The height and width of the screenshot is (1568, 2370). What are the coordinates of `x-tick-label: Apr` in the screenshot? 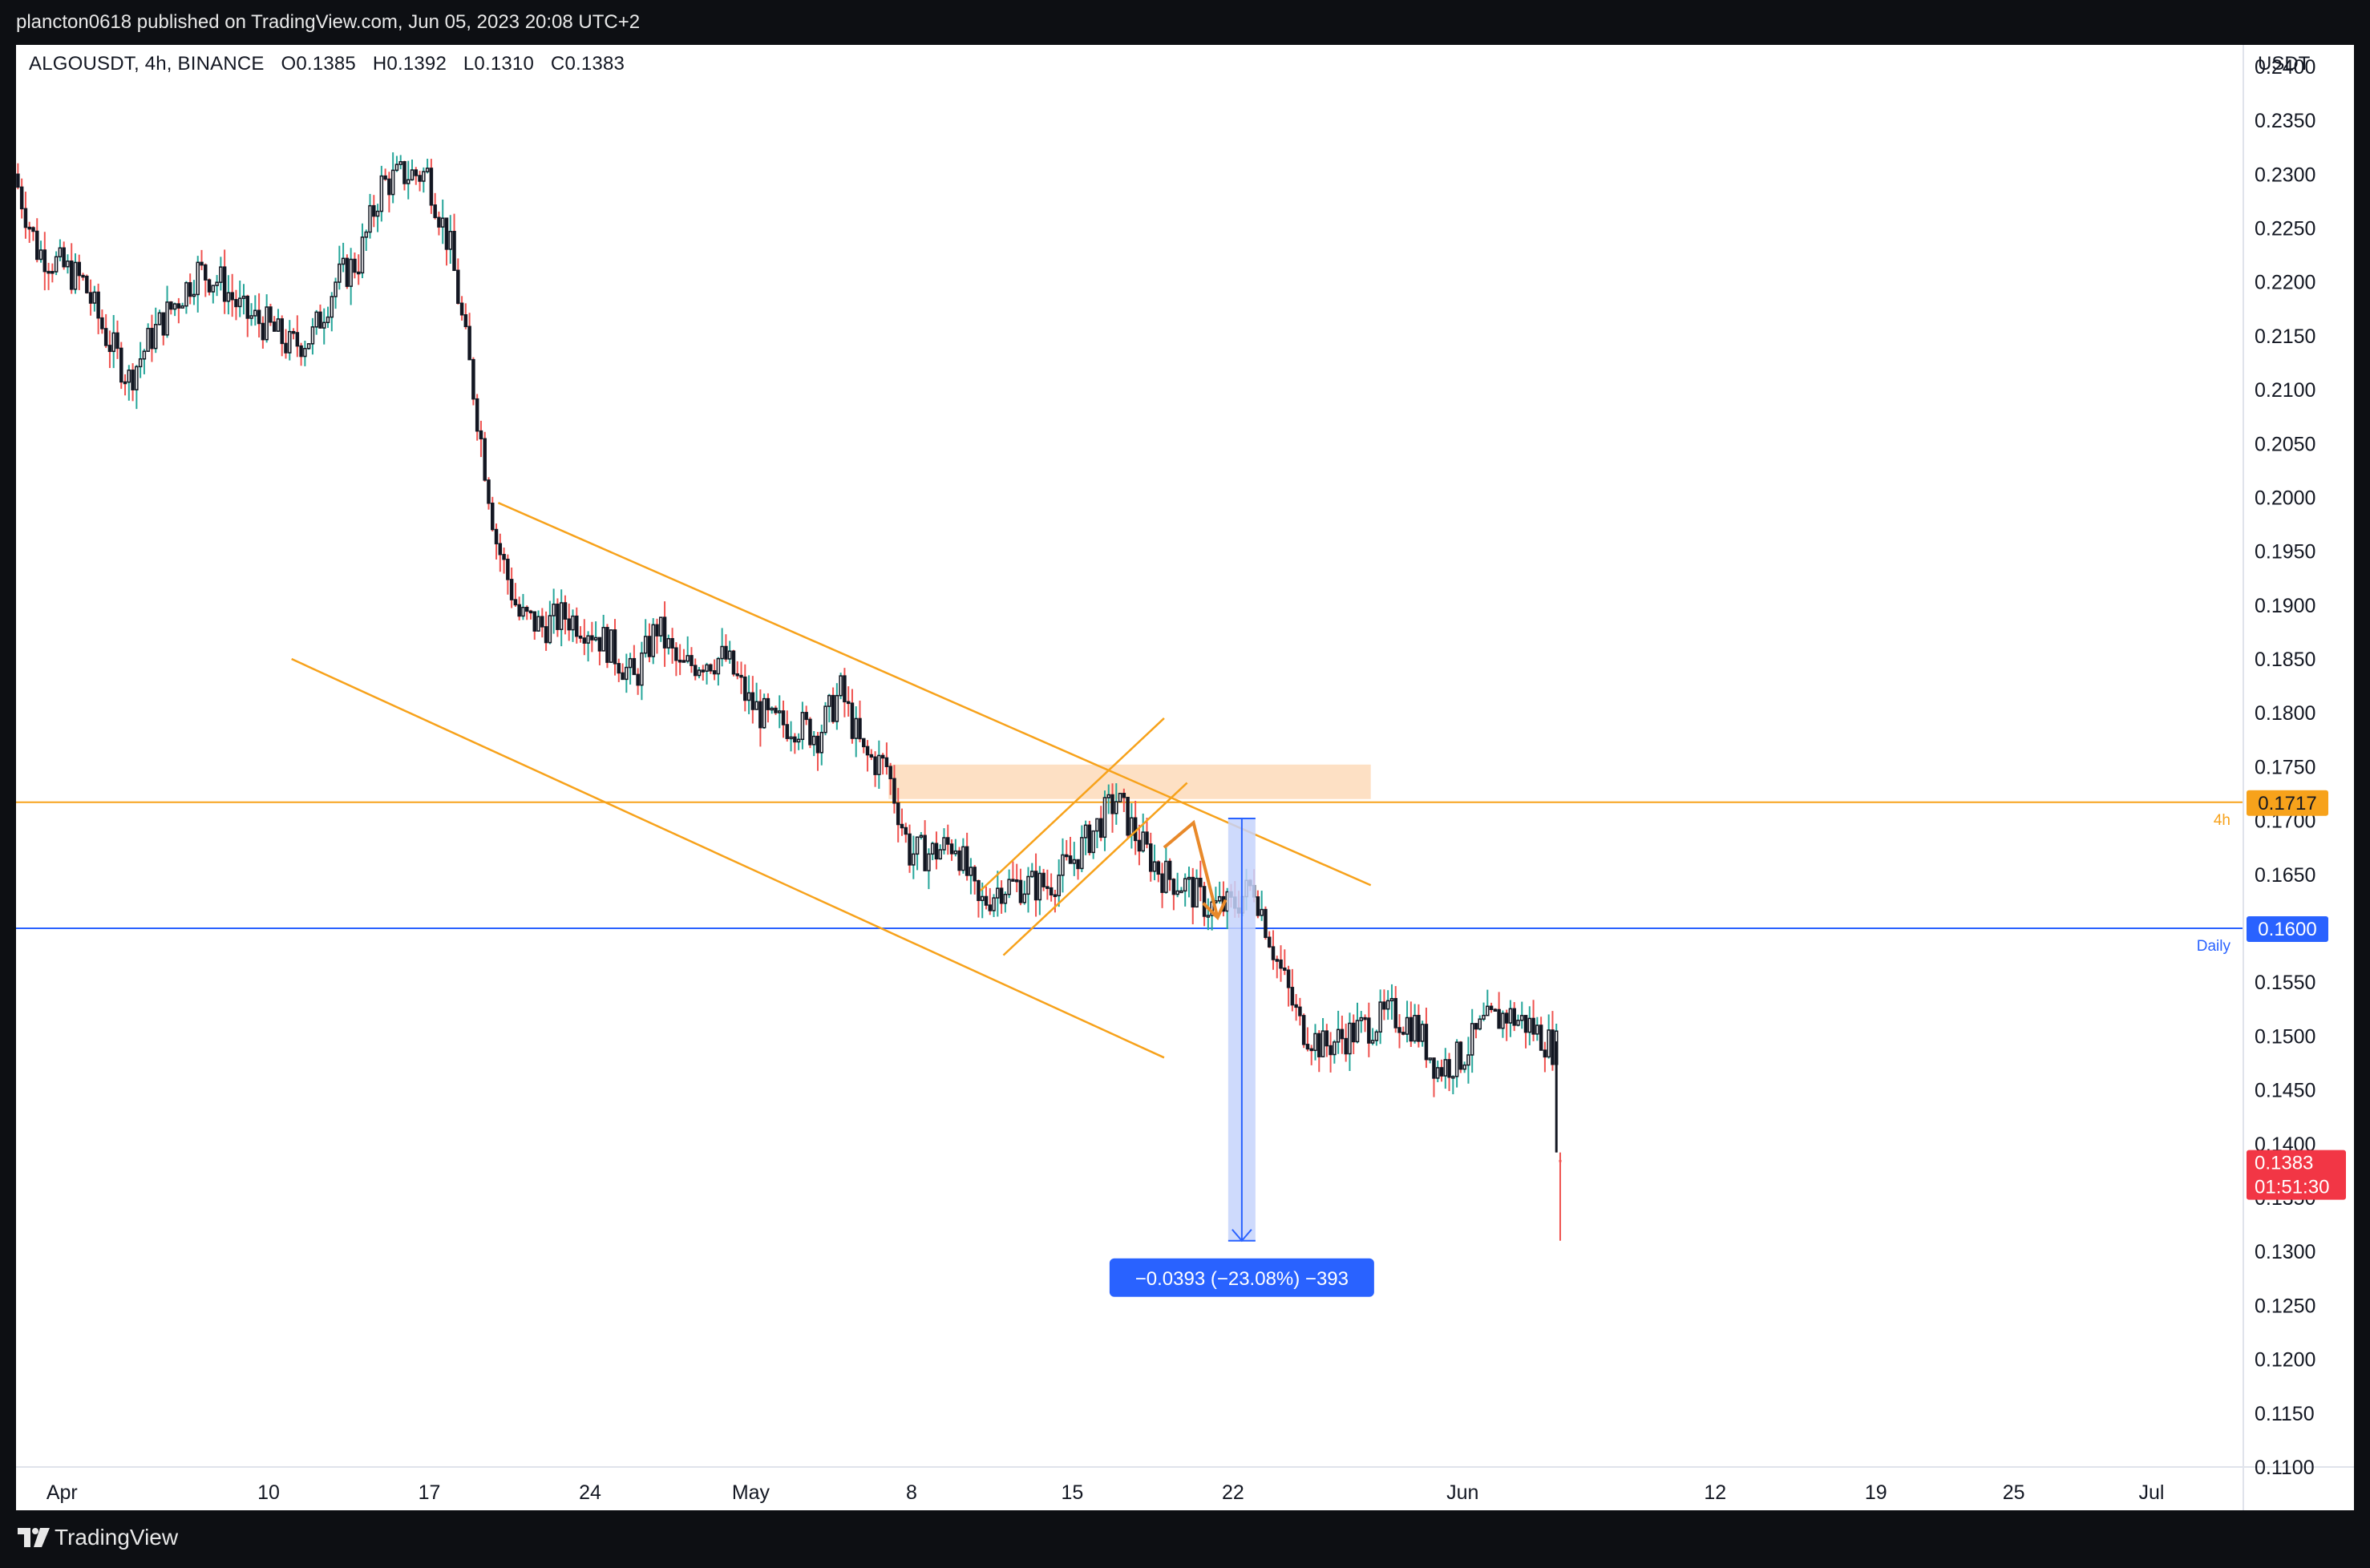 It's located at (62, 1492).